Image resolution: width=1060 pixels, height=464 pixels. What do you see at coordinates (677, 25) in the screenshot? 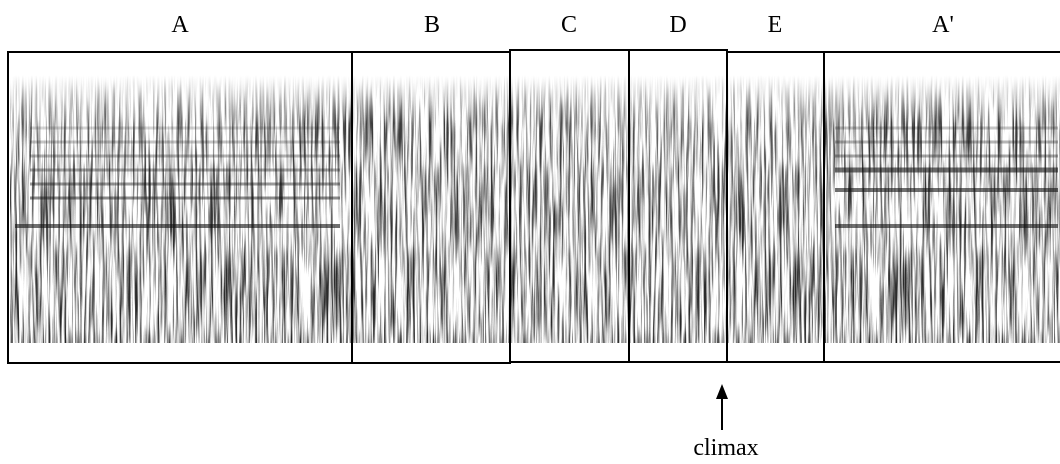
I see `section-label: D` at bounding box center [677, 25].